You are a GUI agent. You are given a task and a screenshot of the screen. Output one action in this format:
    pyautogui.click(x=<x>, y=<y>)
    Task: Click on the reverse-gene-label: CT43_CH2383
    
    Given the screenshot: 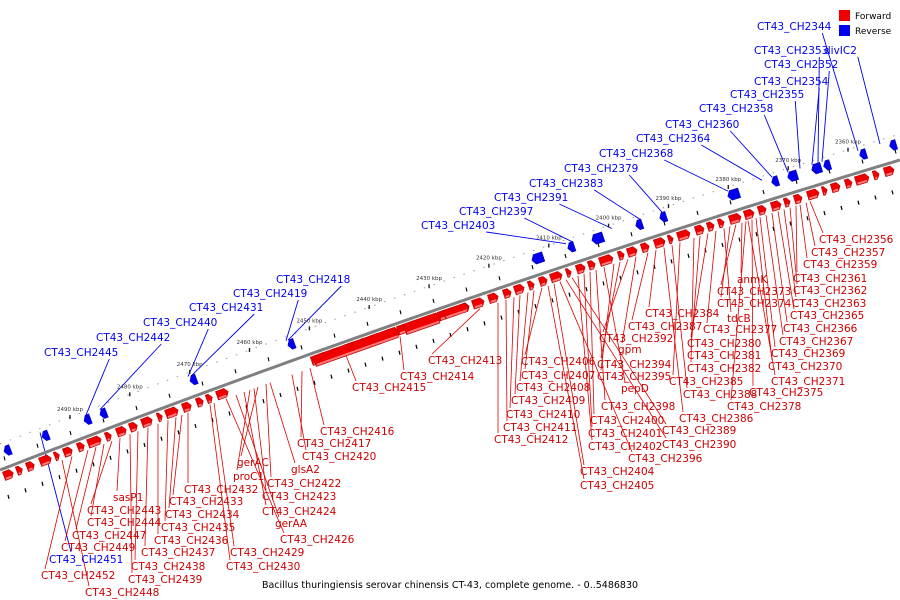 What is the action you would take?
    pyautogui.click(x=566, y=184)
    